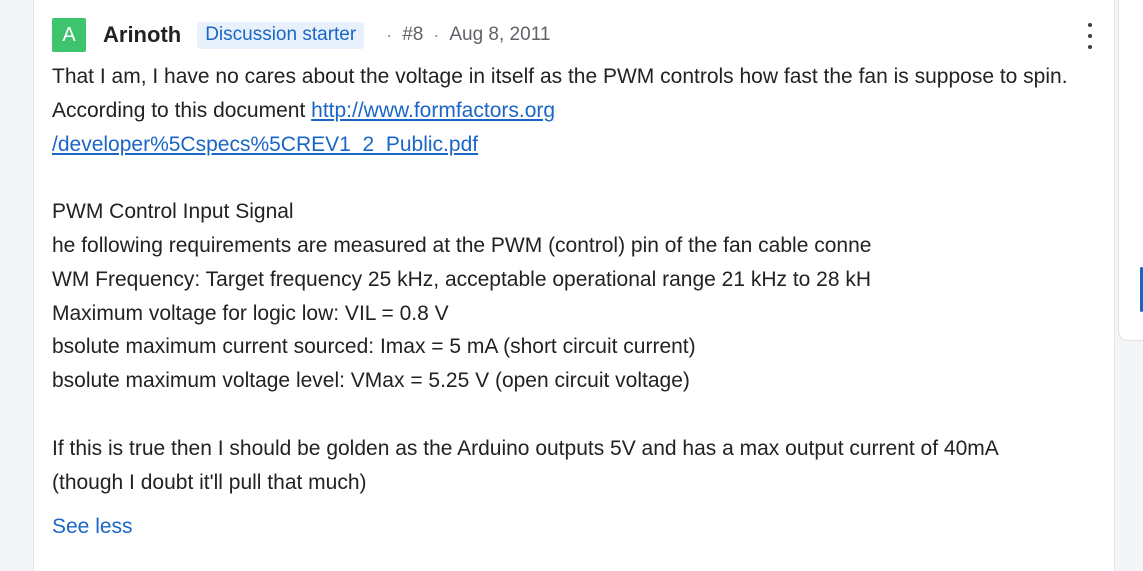  I want to click on discussion-starter-badge: Discussion starter, so click(281, 35).